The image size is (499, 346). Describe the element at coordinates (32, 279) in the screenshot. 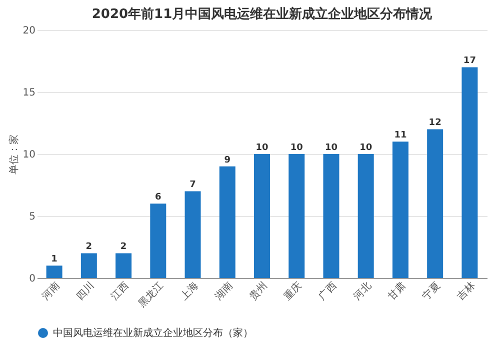

I see `y-tick-label: 0` at that location.